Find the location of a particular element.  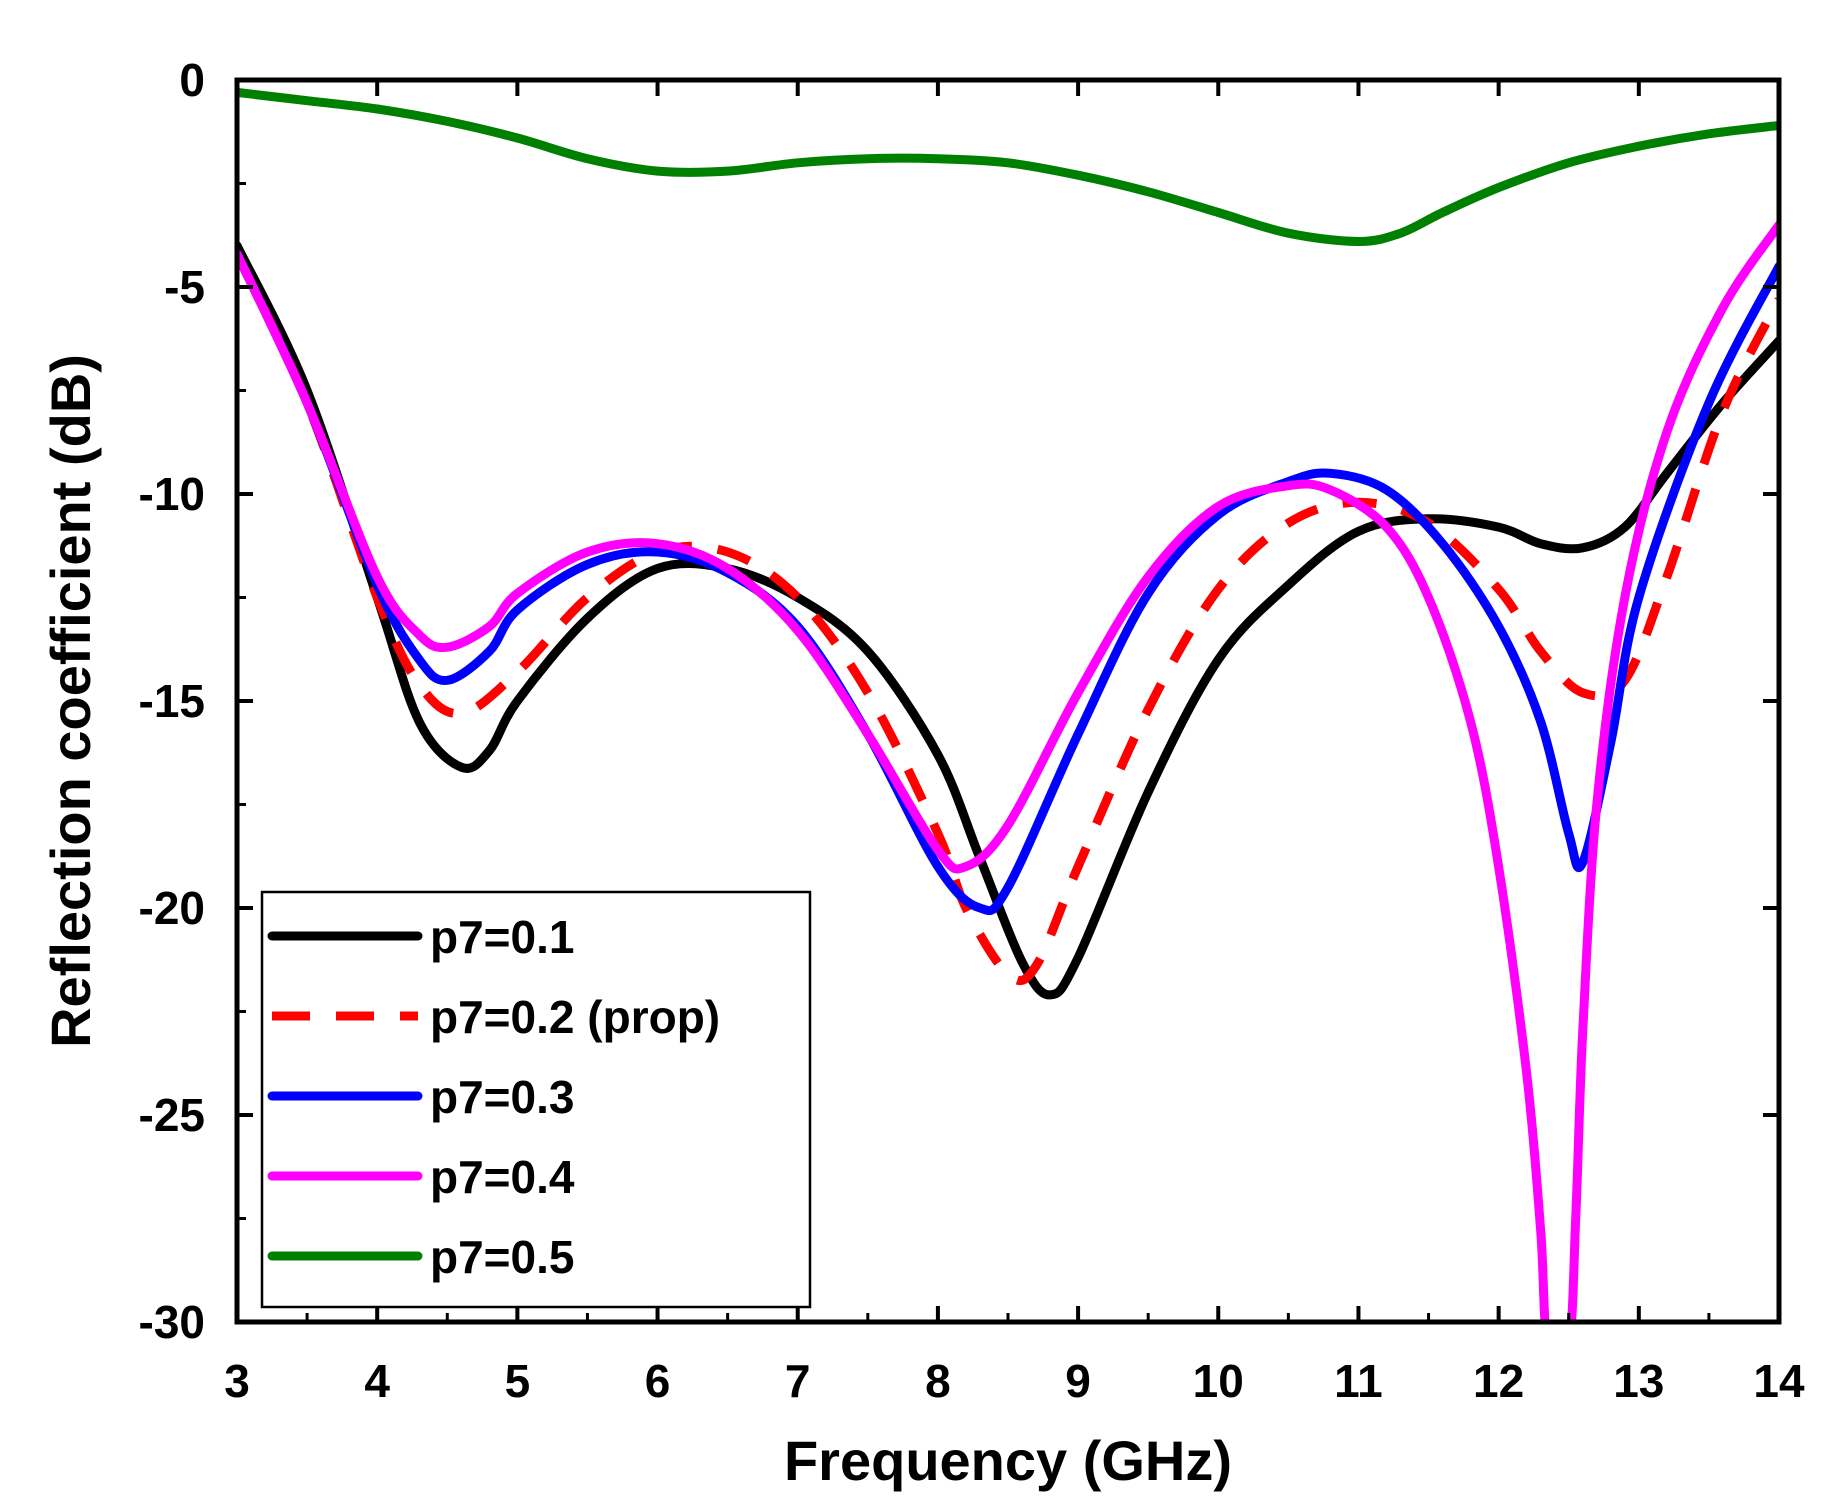

legend-label: p7=0.4 is located at coordinates (502, 1177).